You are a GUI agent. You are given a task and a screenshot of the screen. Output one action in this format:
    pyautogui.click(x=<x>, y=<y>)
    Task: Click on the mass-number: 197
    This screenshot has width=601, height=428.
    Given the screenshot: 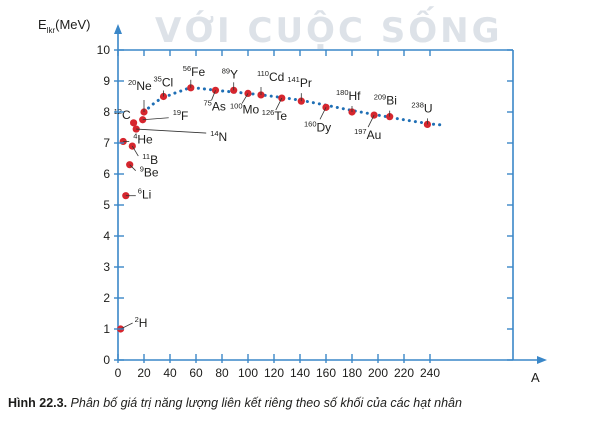 What is the action you would take?
    pyautogui.click(x=360, y=131)
    